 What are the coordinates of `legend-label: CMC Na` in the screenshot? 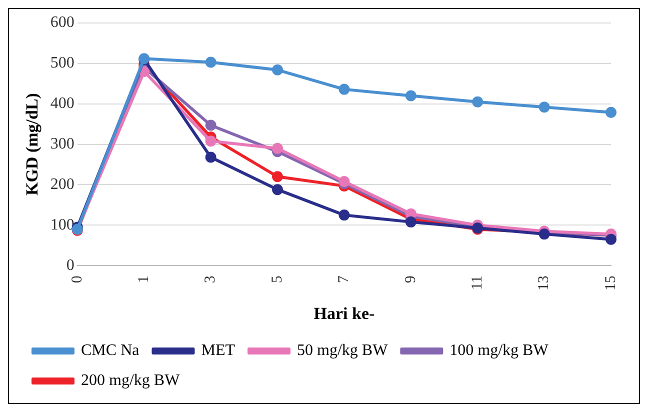 It's located at (110, 351).